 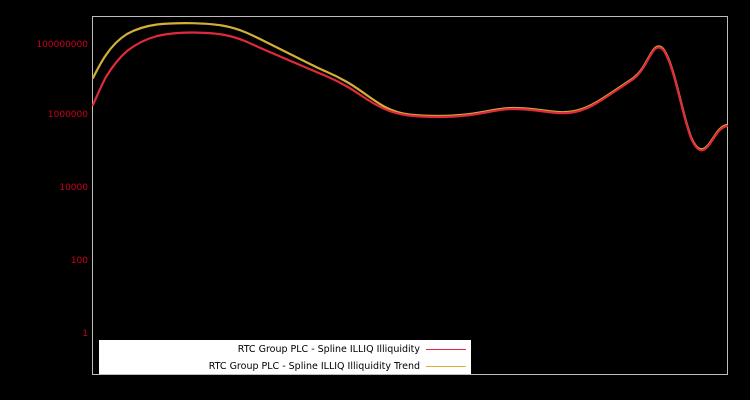 I want to click on legend-label-illiquidity: RTC Group PLC - Spline ILLIQ Illiquidity, so click(x=328, y=349).